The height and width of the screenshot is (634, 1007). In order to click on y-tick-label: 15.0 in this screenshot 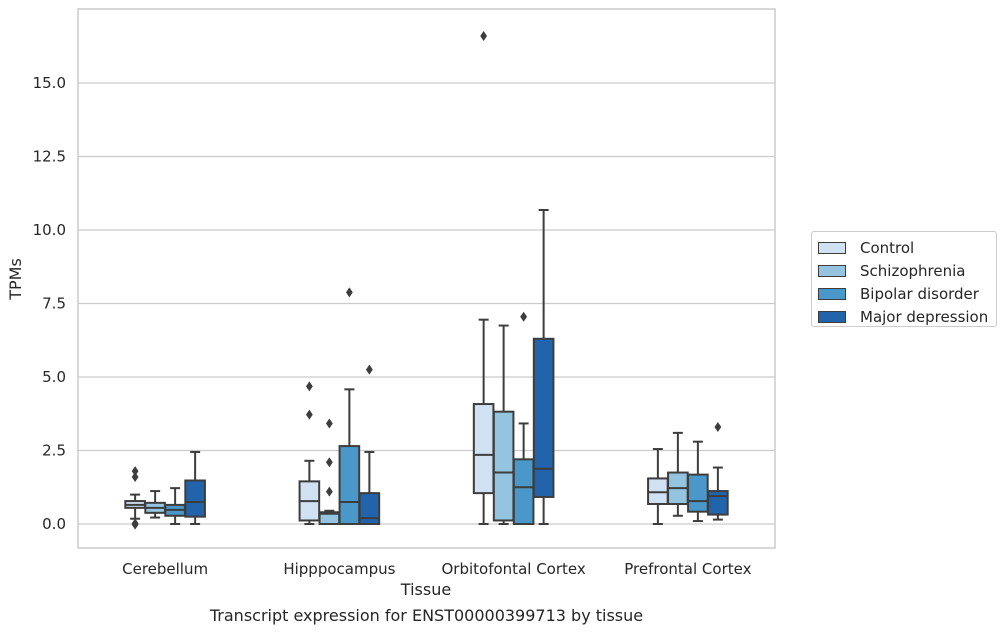, I will do `click(49, 83)`.